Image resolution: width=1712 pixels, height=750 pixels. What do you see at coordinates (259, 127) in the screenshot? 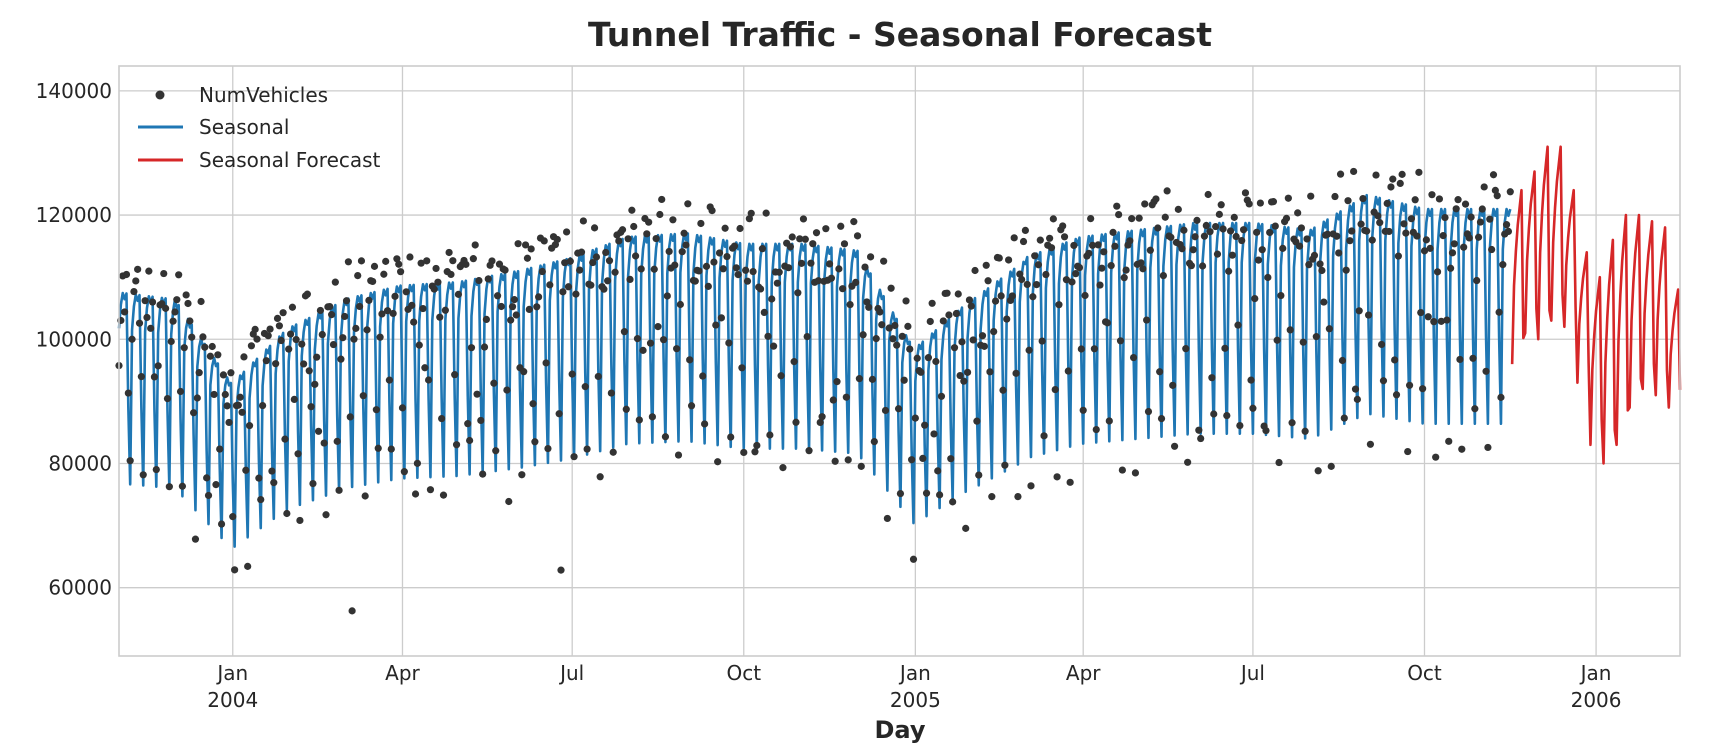
I see `legend: NumVehicles Seasonal Seasonal Forecast` at bounding box center [259, 127].